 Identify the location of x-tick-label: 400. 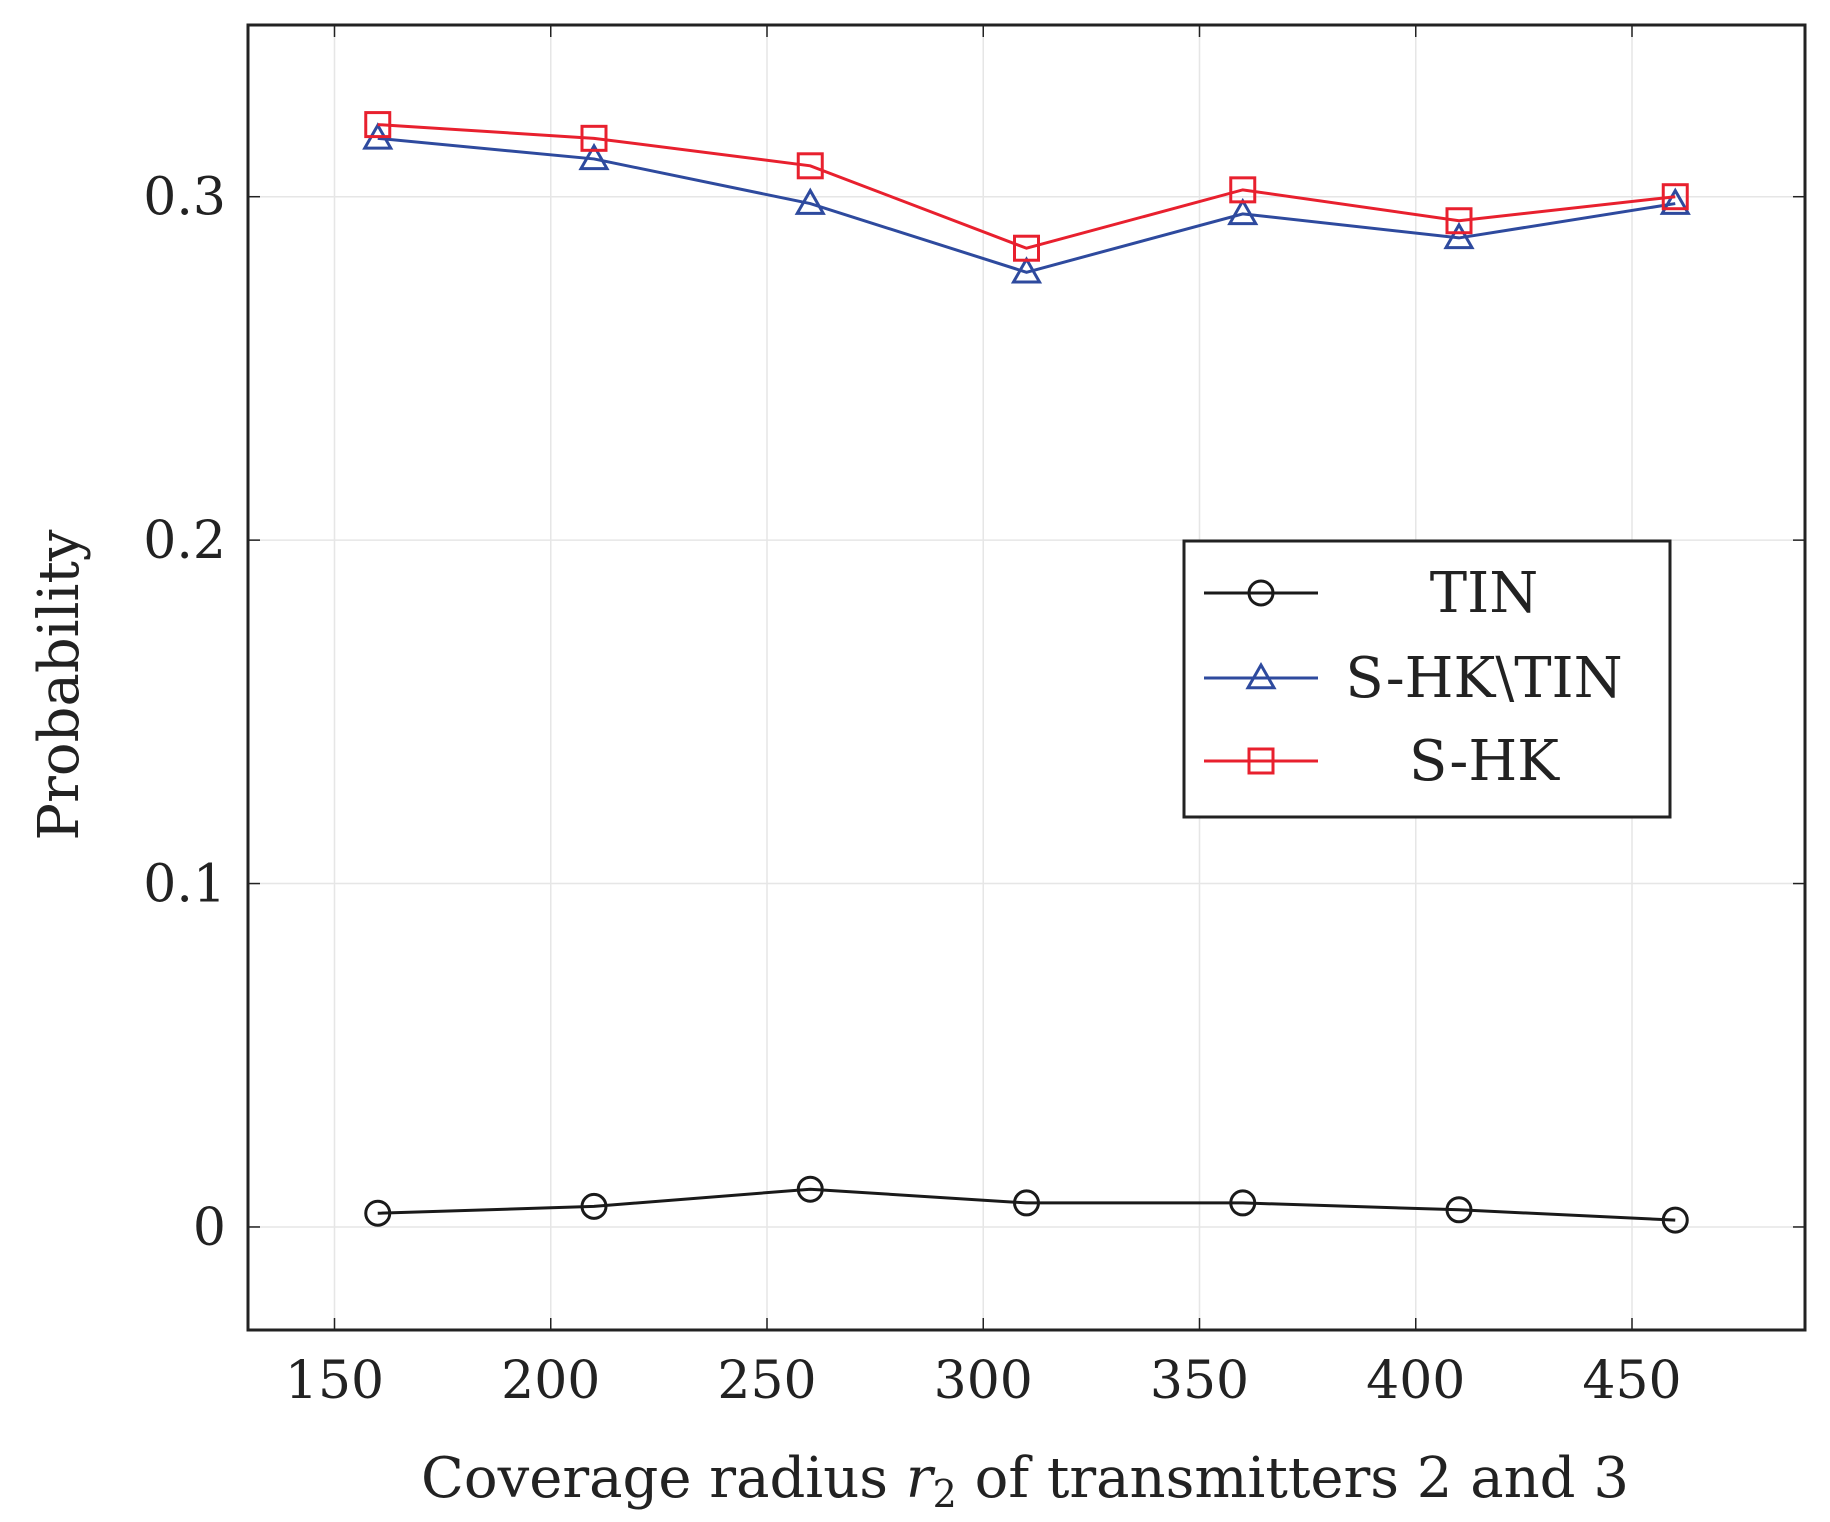
(1415, 1381).